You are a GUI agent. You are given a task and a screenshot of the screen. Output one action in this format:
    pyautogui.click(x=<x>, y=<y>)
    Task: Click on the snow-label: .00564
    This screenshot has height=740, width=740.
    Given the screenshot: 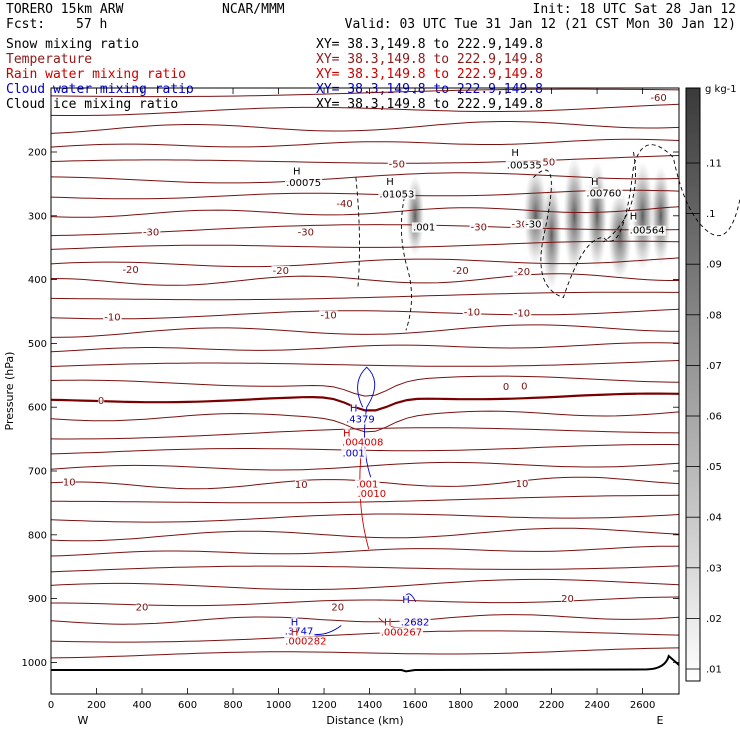 What is the action you would take?
    pyautogui.click(x=647, y=231)
    